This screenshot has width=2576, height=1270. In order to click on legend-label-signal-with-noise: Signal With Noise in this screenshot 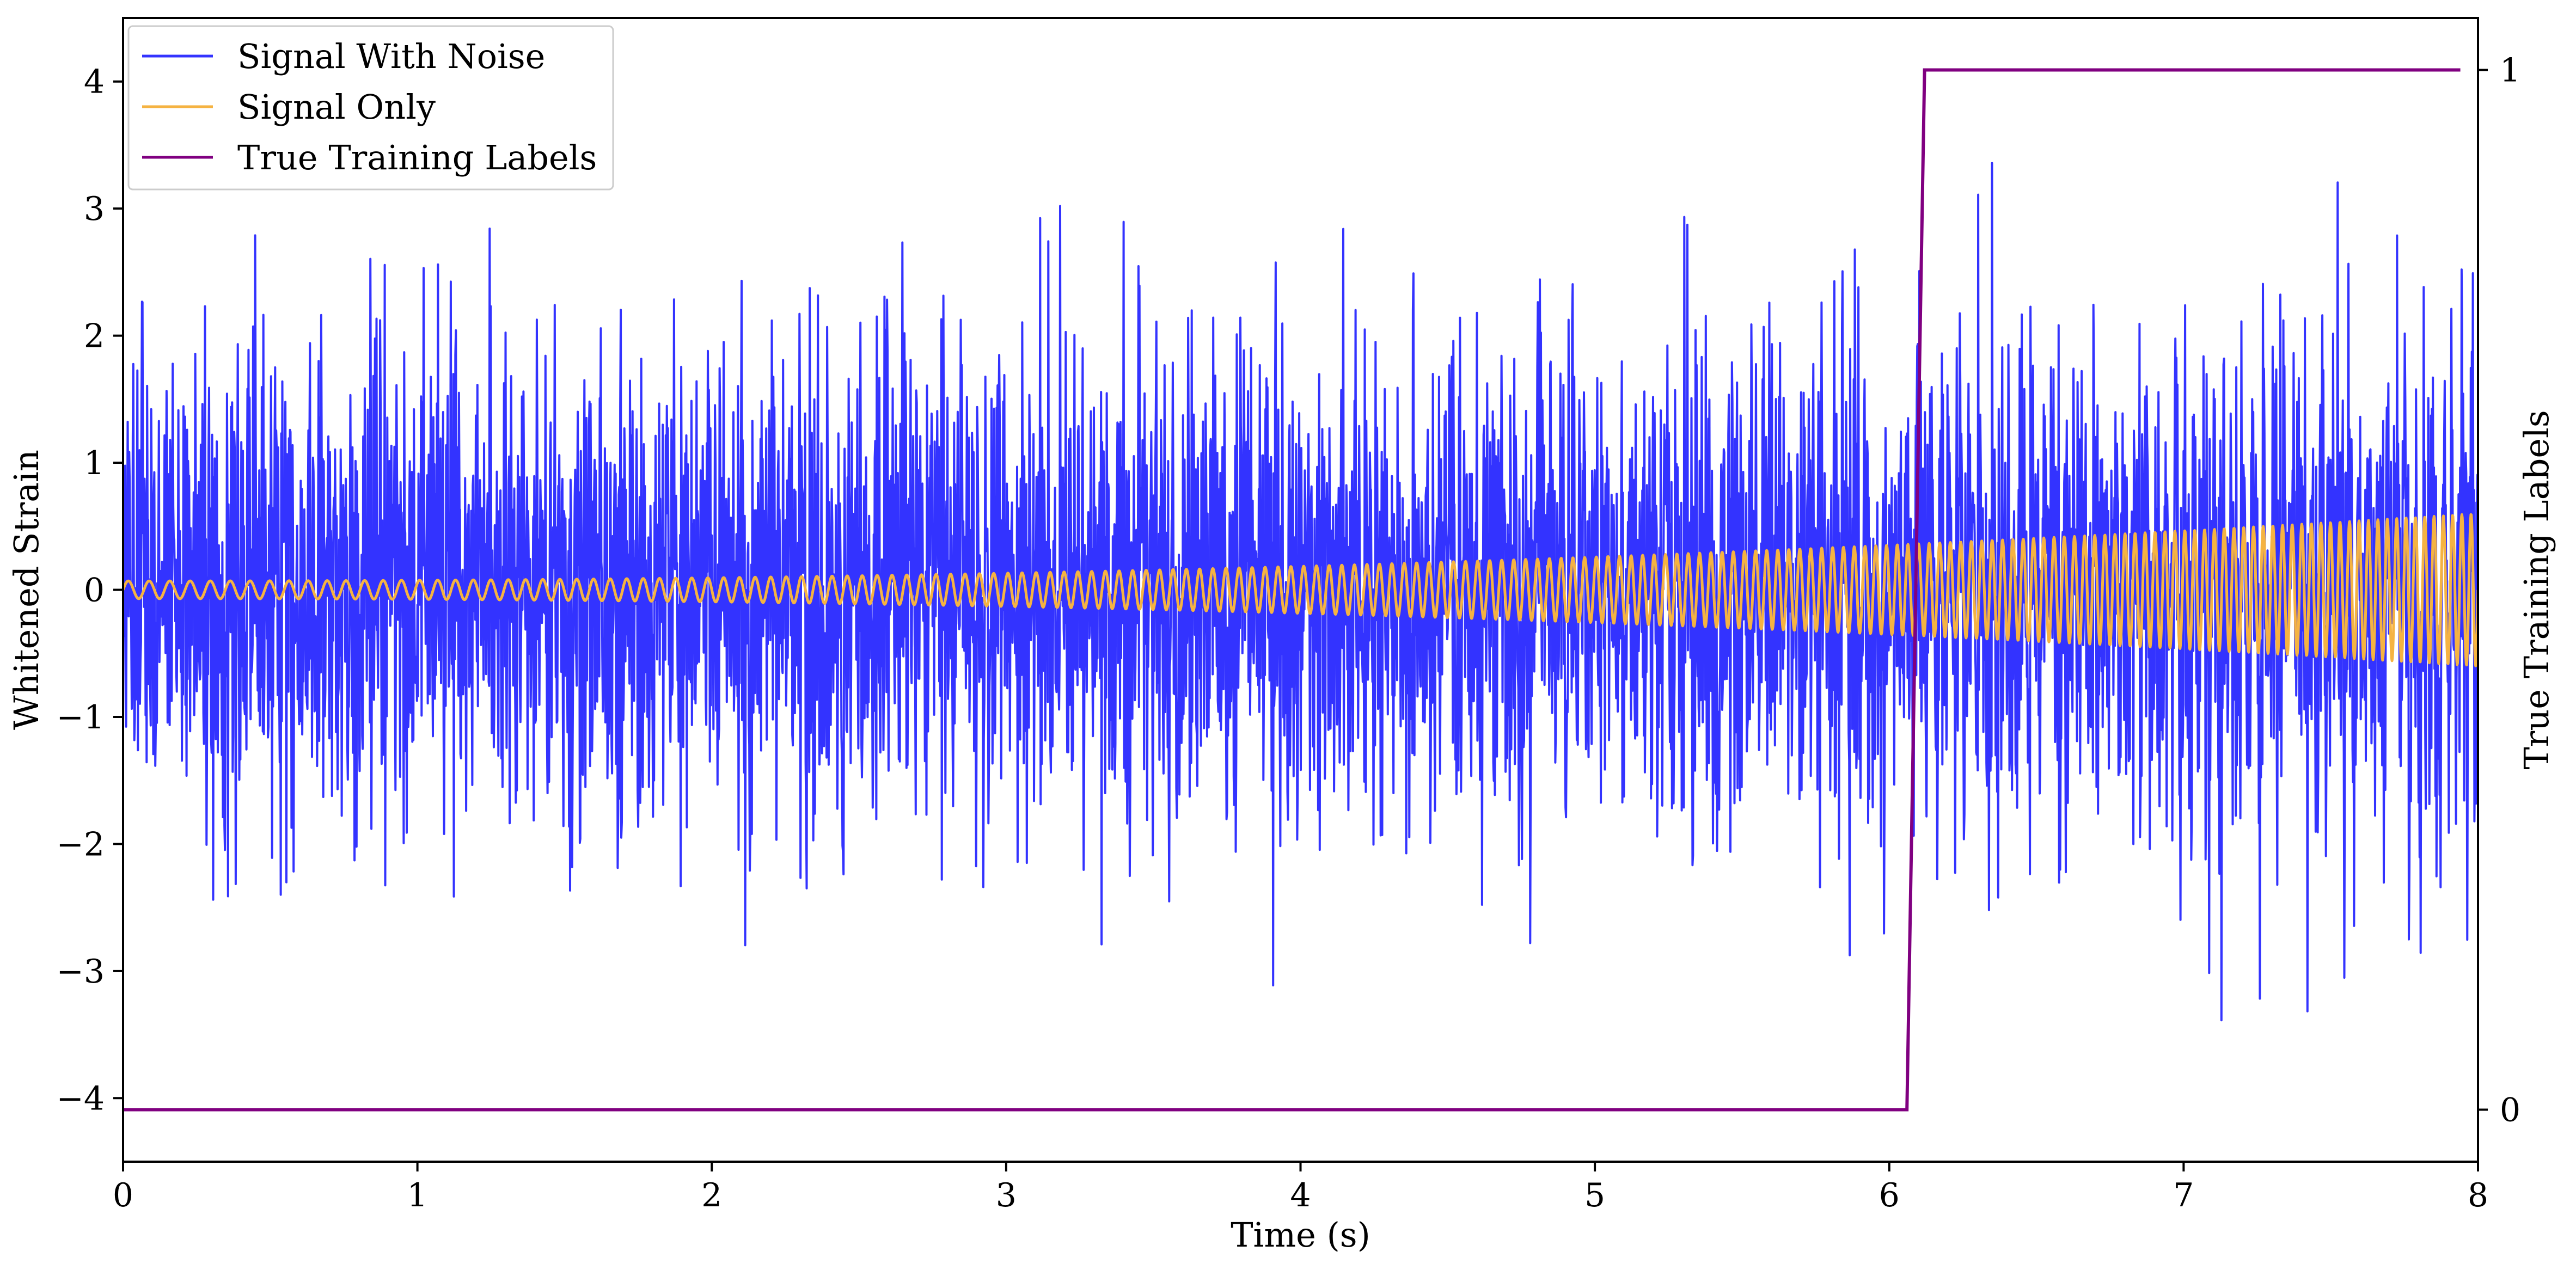, I will do `click(391, 56)`.